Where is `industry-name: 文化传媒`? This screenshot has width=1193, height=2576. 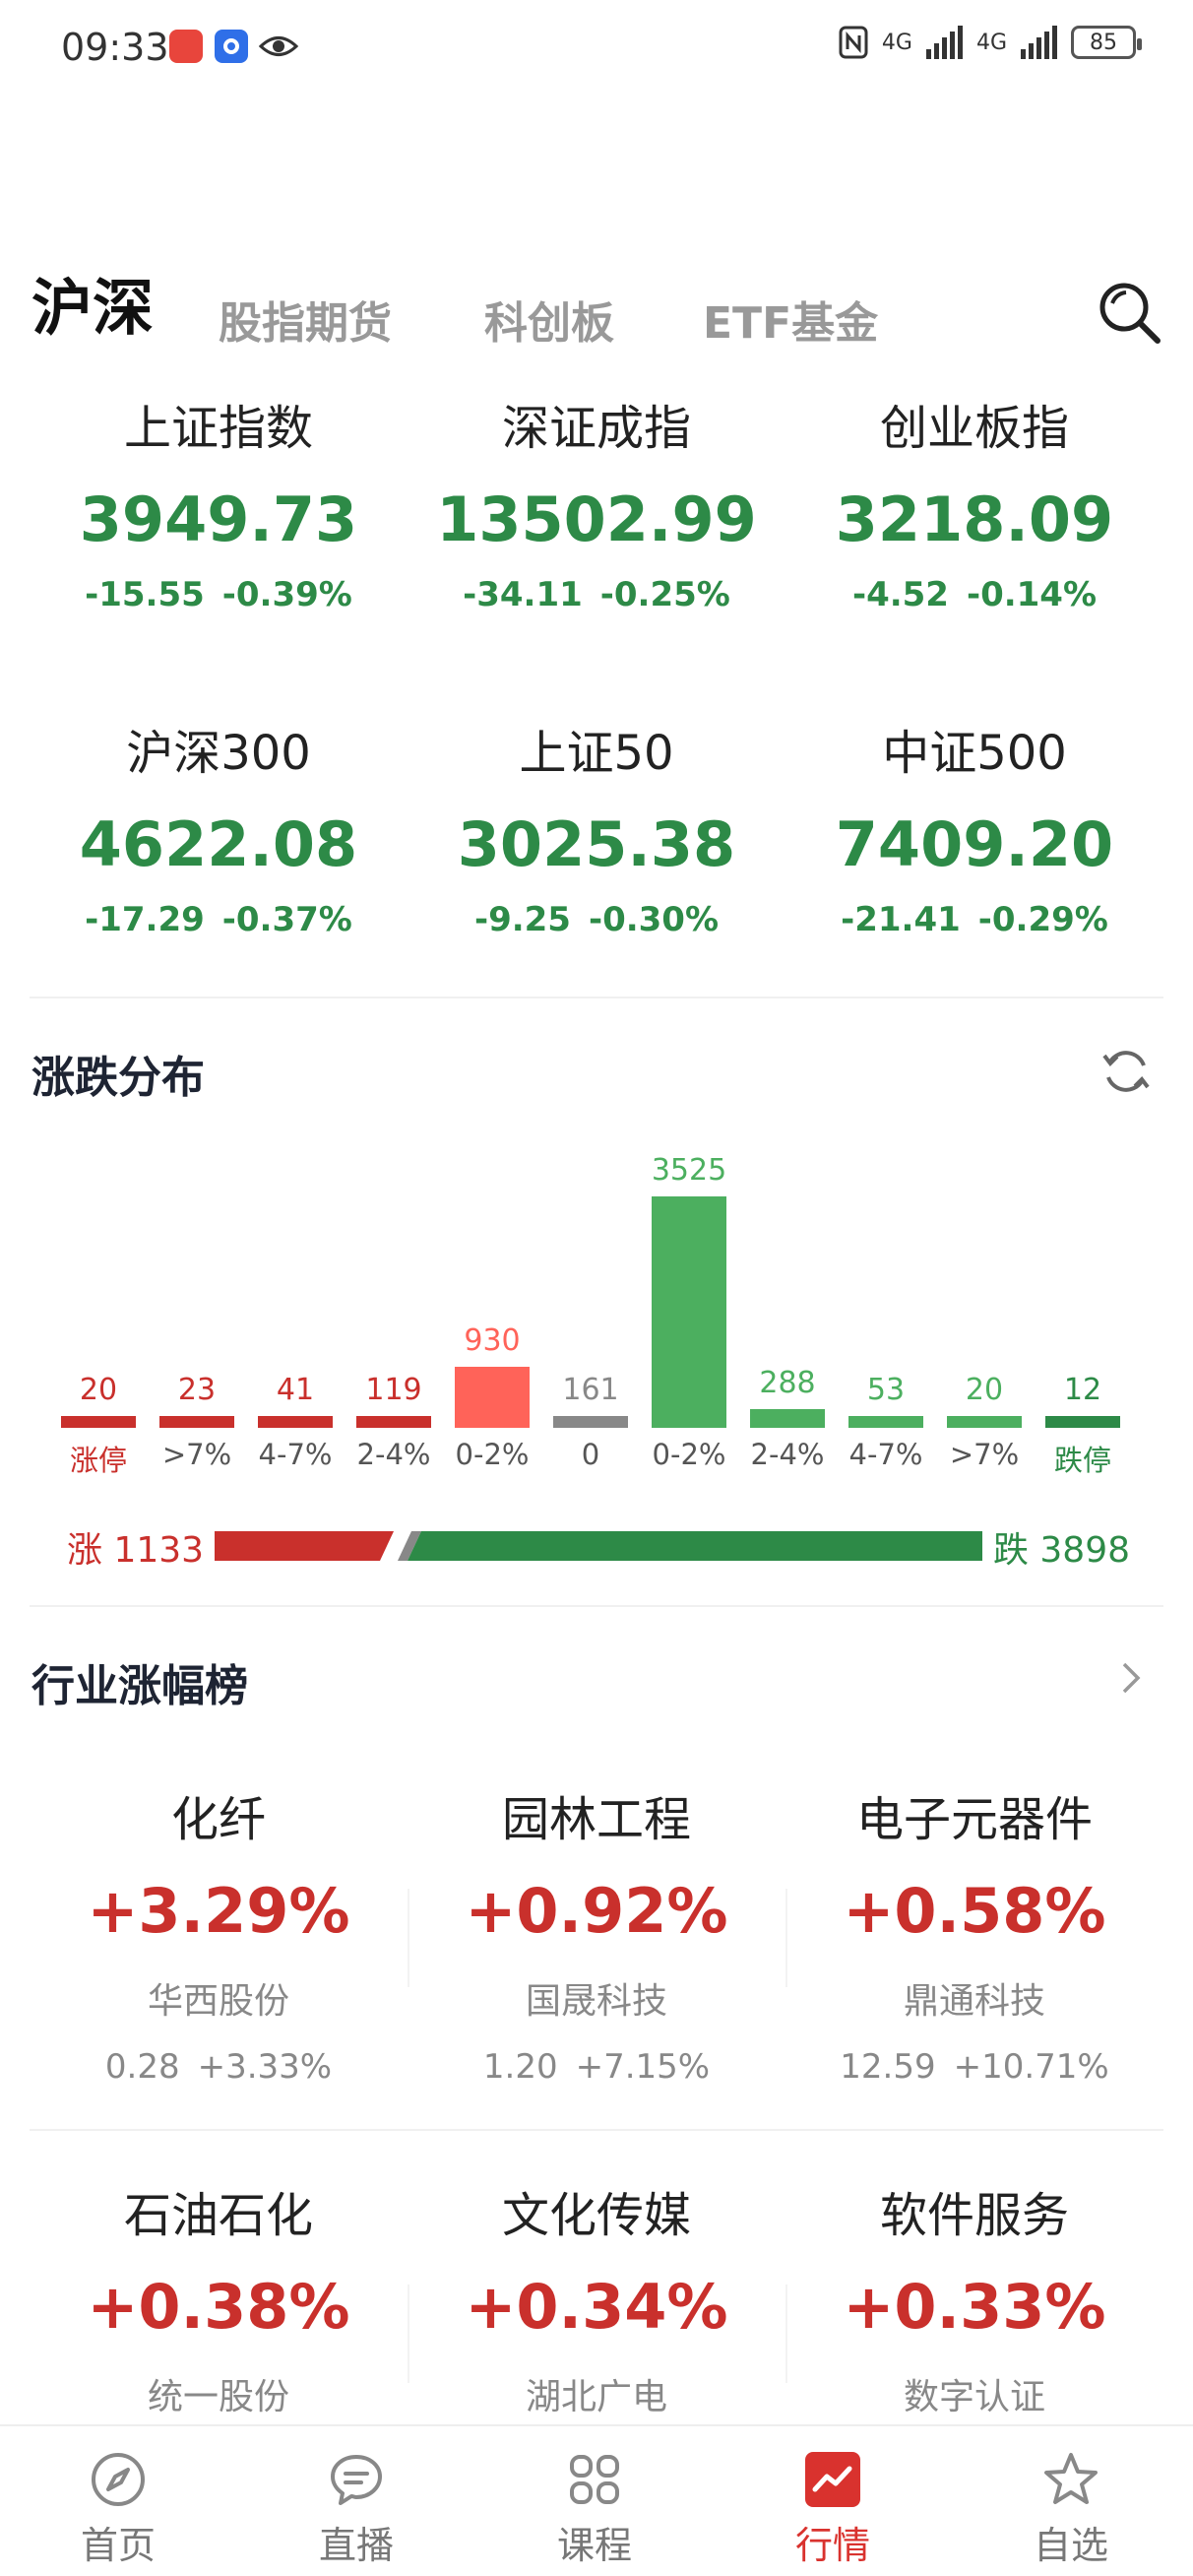
industry-name: 文化传媒 is located at coordinates (596, 2215).